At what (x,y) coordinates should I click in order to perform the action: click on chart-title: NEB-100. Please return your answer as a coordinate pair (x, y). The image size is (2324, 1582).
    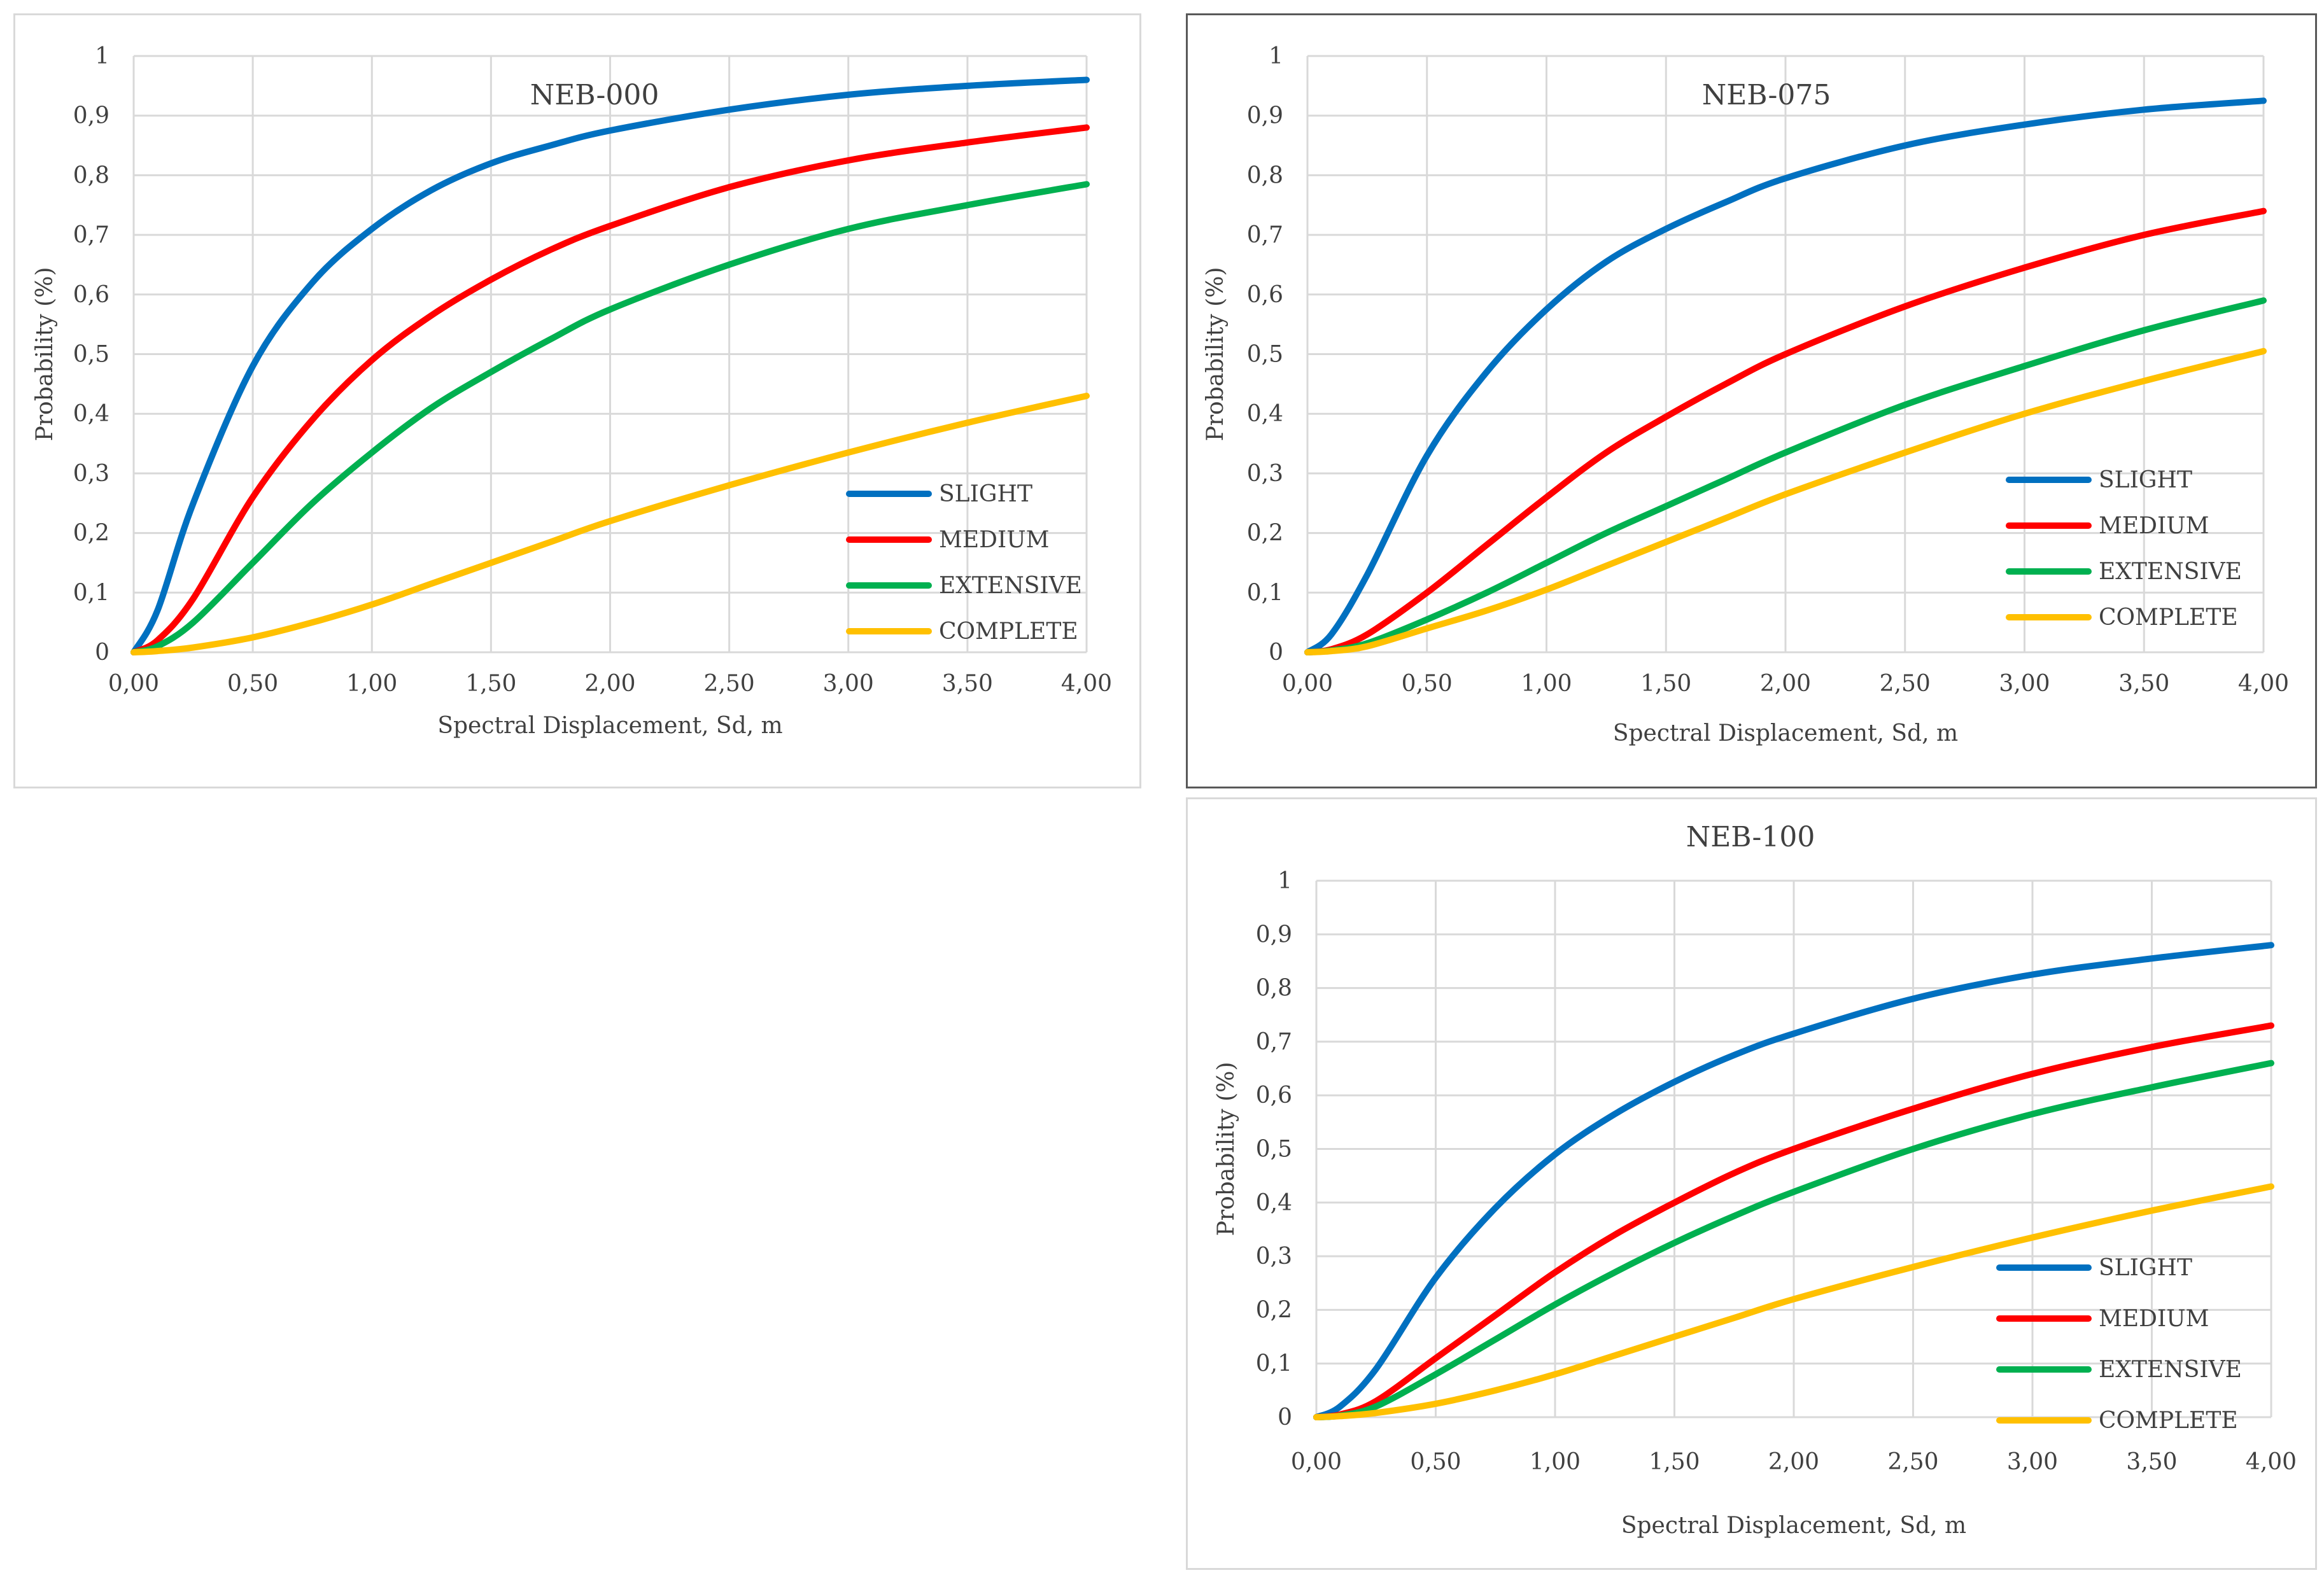
    Looking at the image, I should click on (1751, 837).